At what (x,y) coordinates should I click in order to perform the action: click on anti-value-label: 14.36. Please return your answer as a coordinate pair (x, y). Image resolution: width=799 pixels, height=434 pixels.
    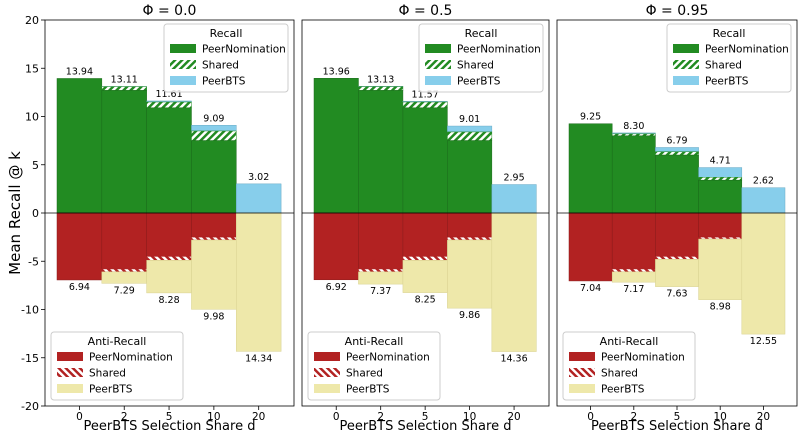
    Looking at the image, I should click on (513, 359).